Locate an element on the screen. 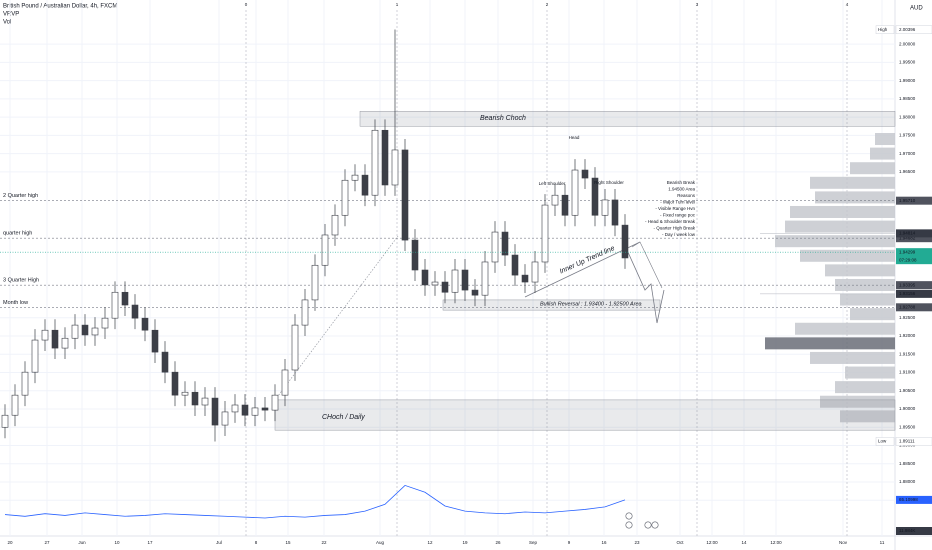 Image resolution: width=932 pixels, height=550 pixels. indicator-line is located at coordinates (315, 501).